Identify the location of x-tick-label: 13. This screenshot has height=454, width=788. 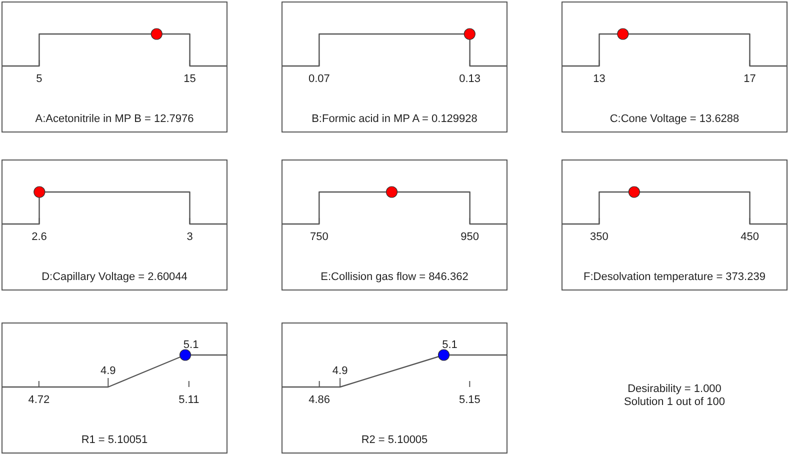
(599, 79).